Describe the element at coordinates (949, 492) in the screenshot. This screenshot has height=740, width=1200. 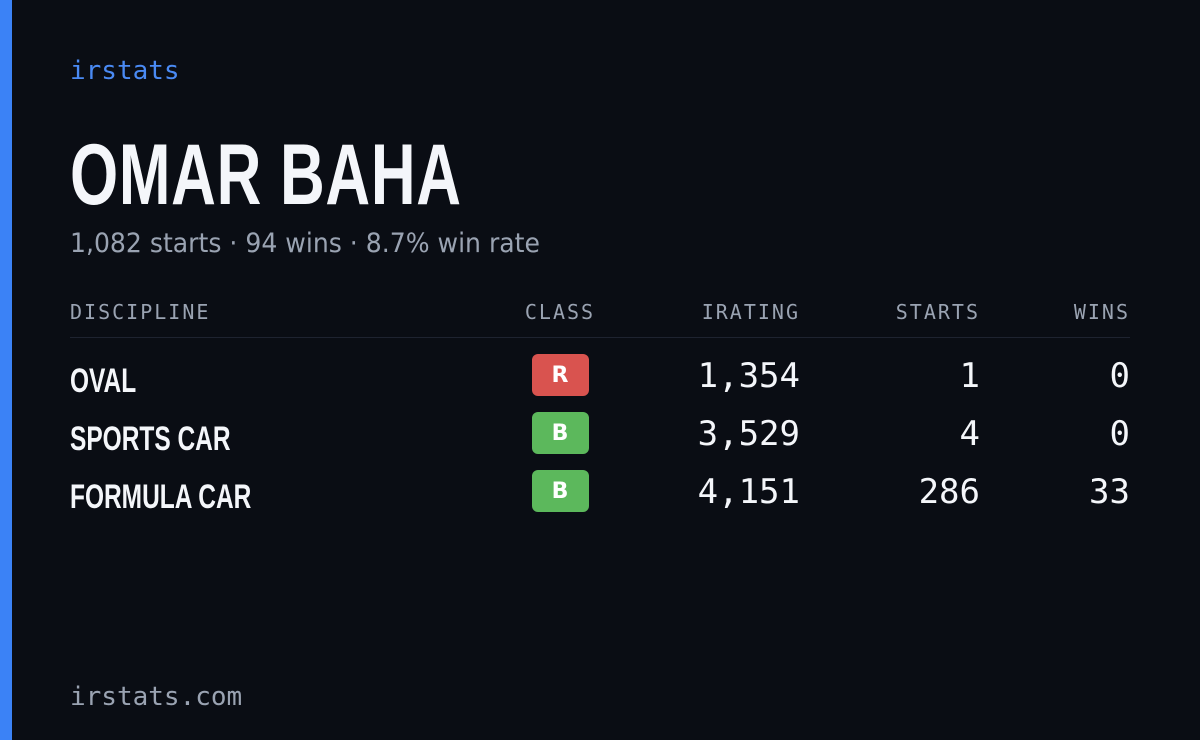
I see `starts: 286` at that location.